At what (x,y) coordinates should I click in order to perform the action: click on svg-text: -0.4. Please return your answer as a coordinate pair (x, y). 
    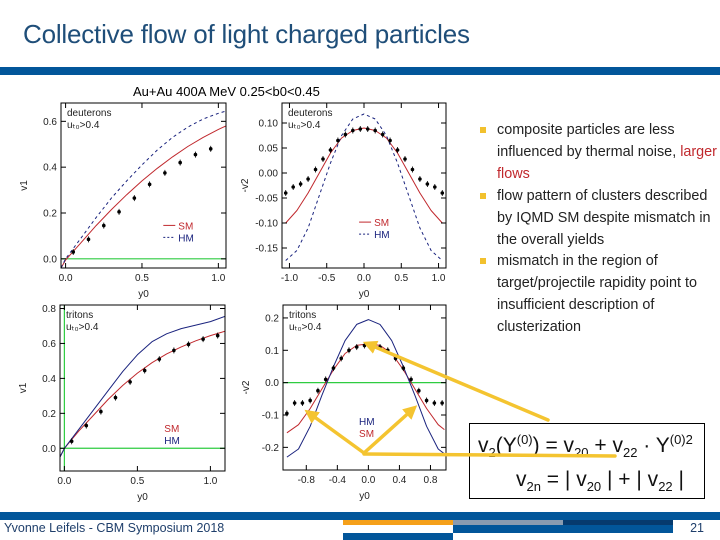
    Looking at the image, I should click on (338, 480).